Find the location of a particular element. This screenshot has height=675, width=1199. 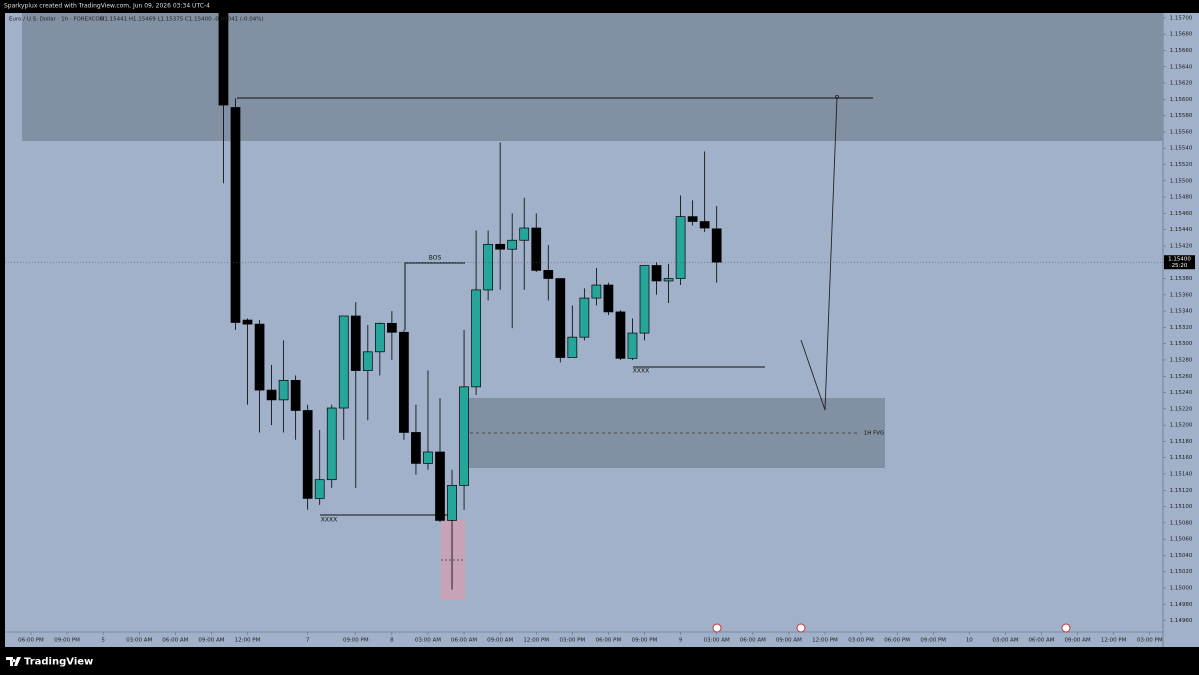

projection-path is located at coordinates (819, 253).